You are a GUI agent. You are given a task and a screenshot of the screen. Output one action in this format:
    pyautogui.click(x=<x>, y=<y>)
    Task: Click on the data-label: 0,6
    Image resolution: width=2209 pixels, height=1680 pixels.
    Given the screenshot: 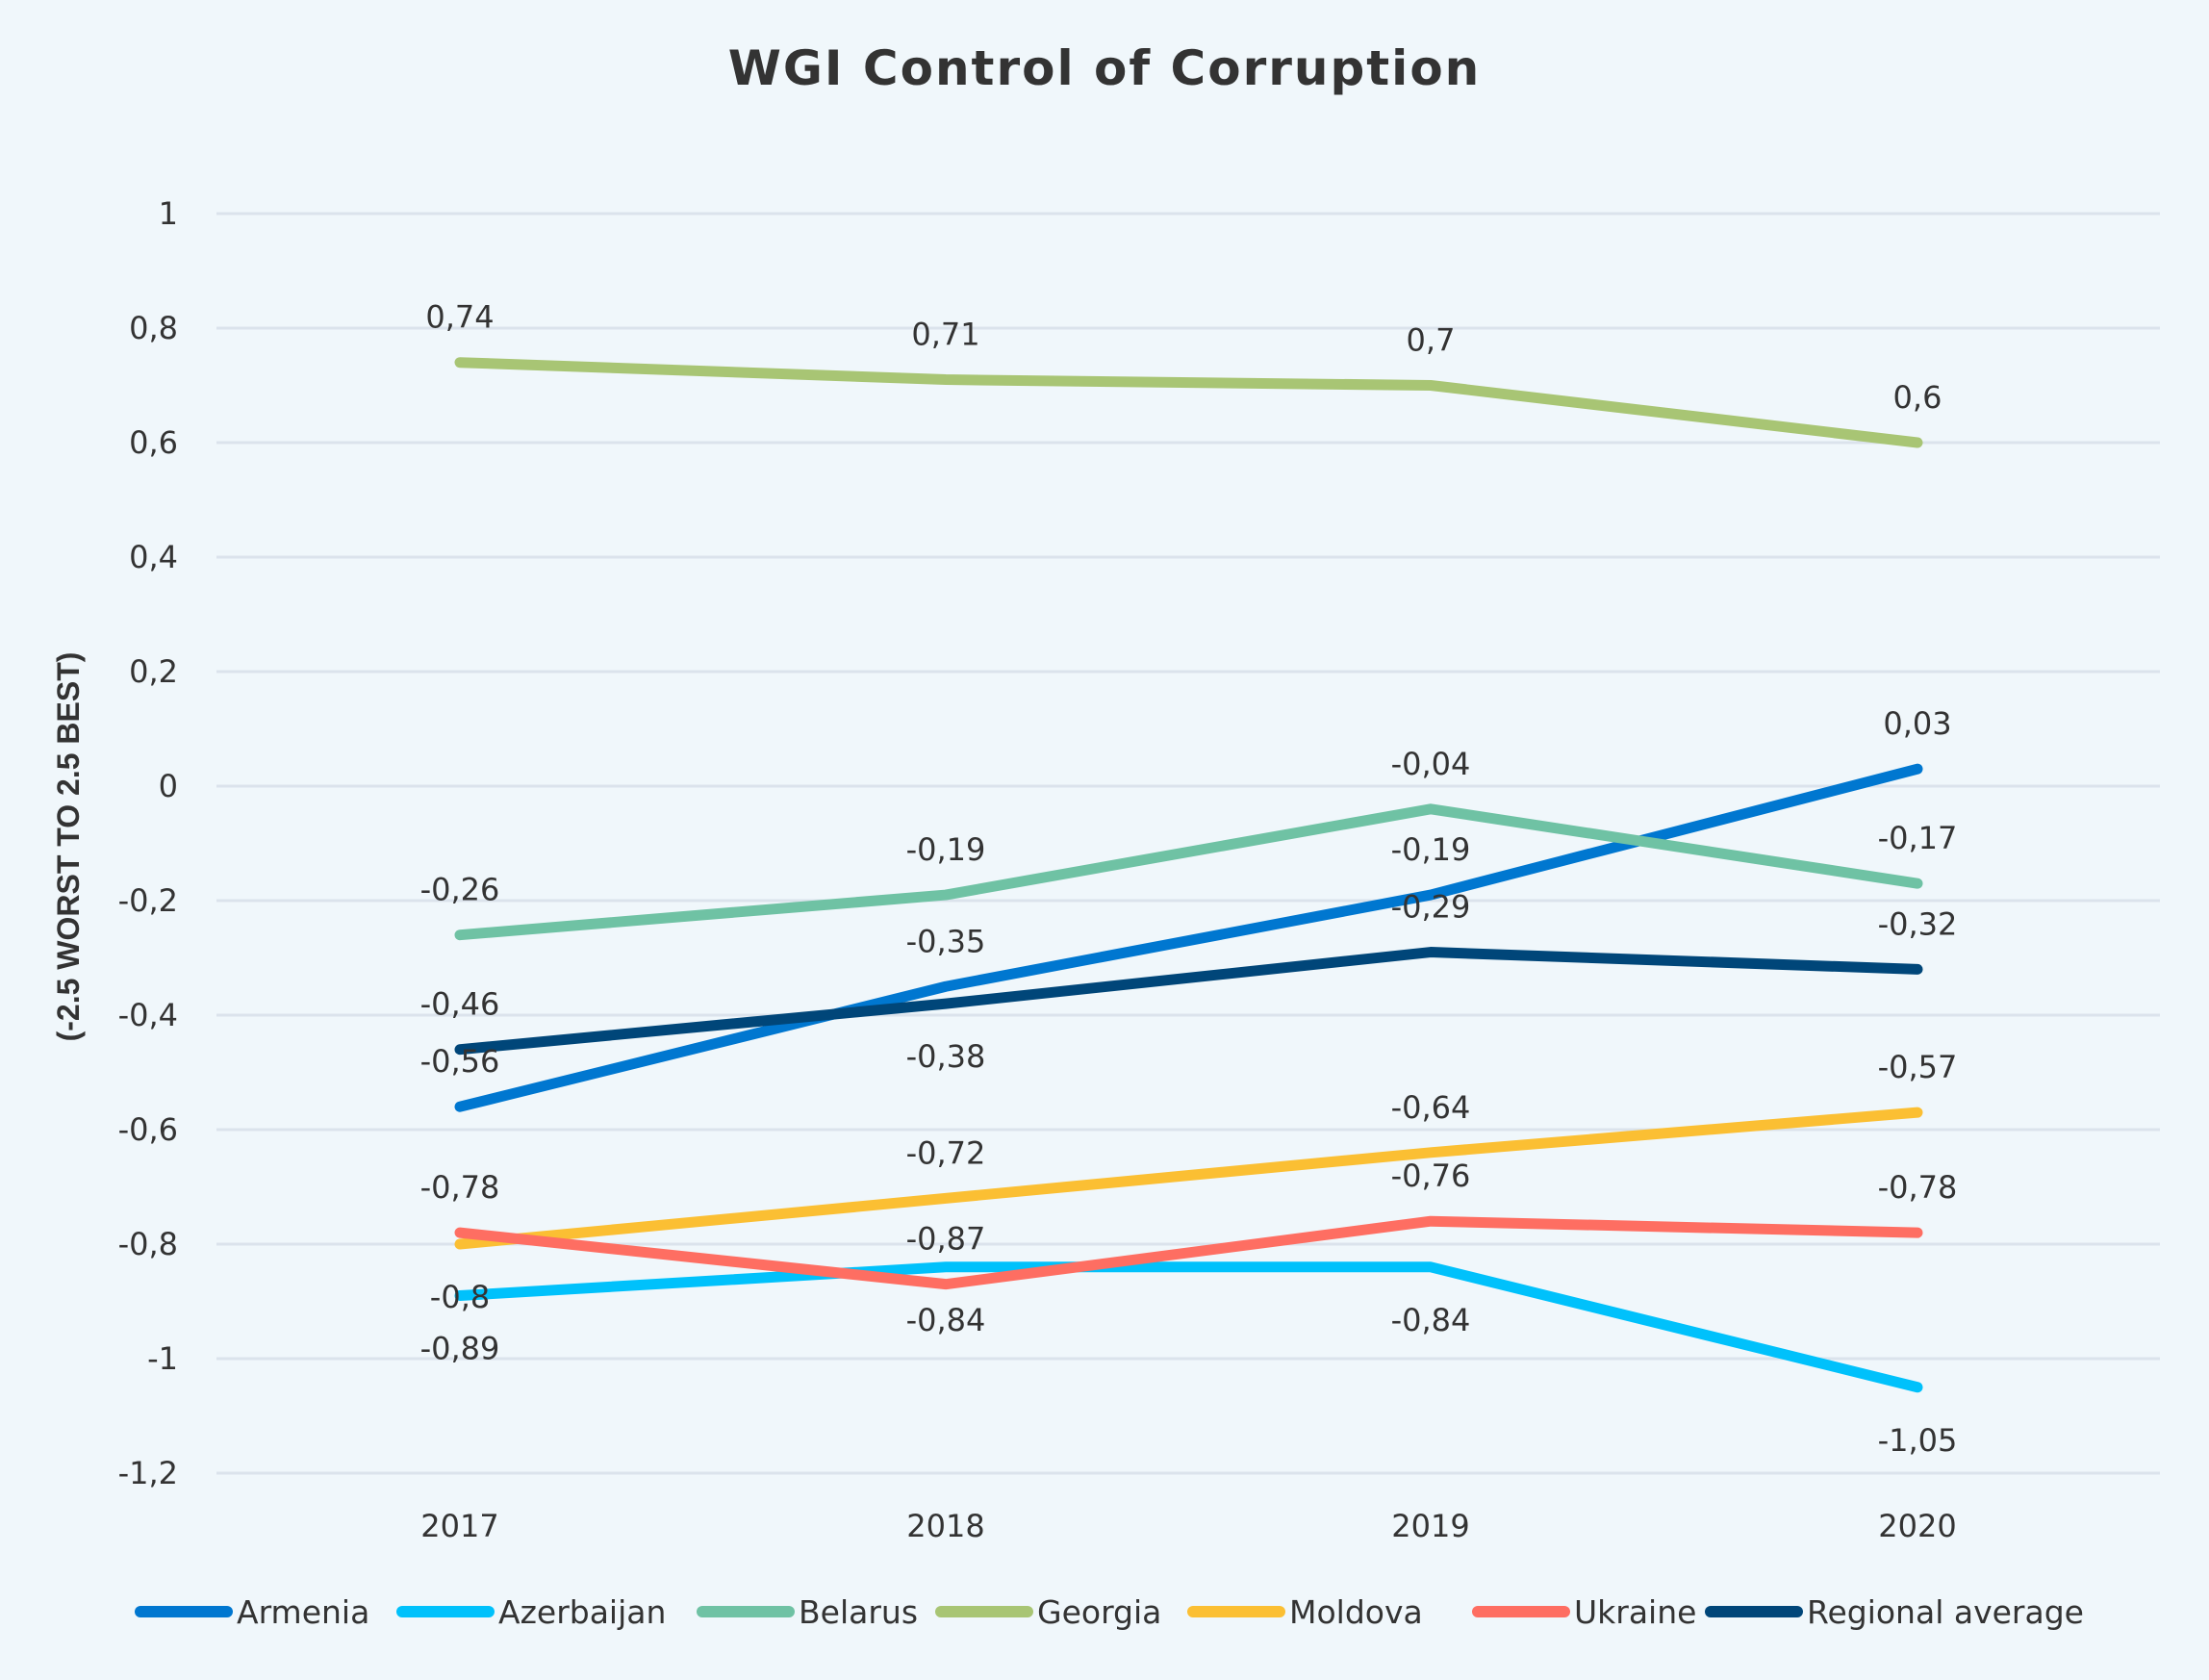 What is the action you would take?
    pyautogui.click(x=1917, y=397)
    